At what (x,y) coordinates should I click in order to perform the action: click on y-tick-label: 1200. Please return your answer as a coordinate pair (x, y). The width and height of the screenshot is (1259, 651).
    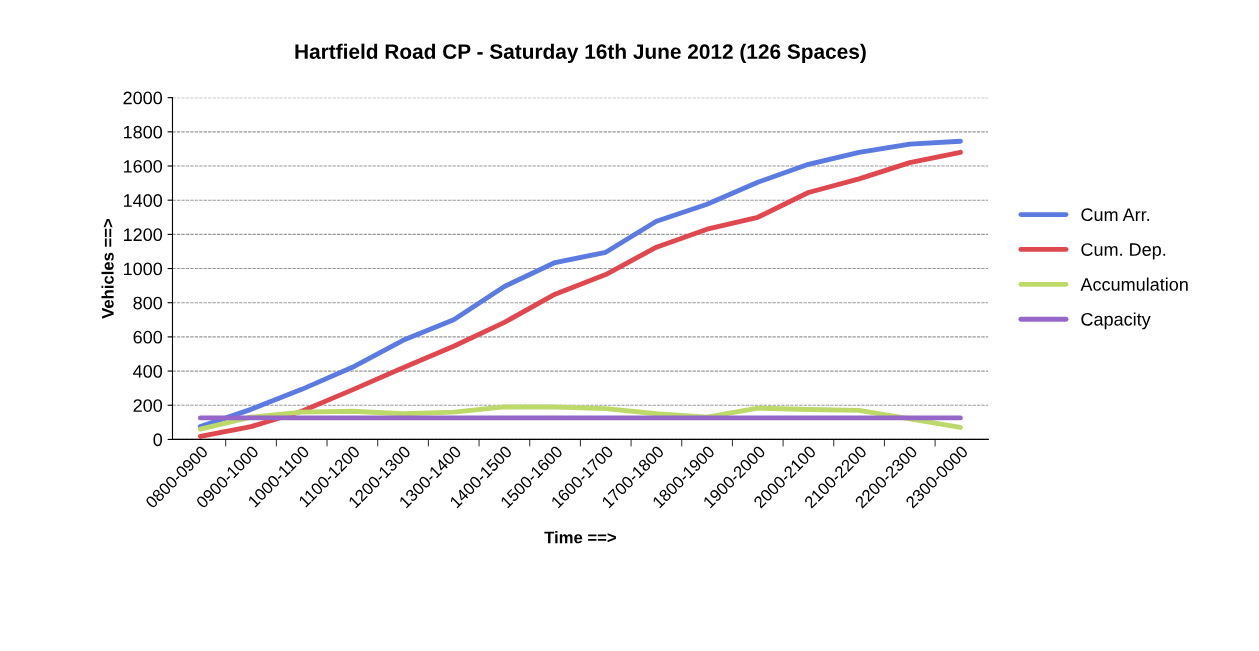
    Looking at the image, I should click on (143, 235).